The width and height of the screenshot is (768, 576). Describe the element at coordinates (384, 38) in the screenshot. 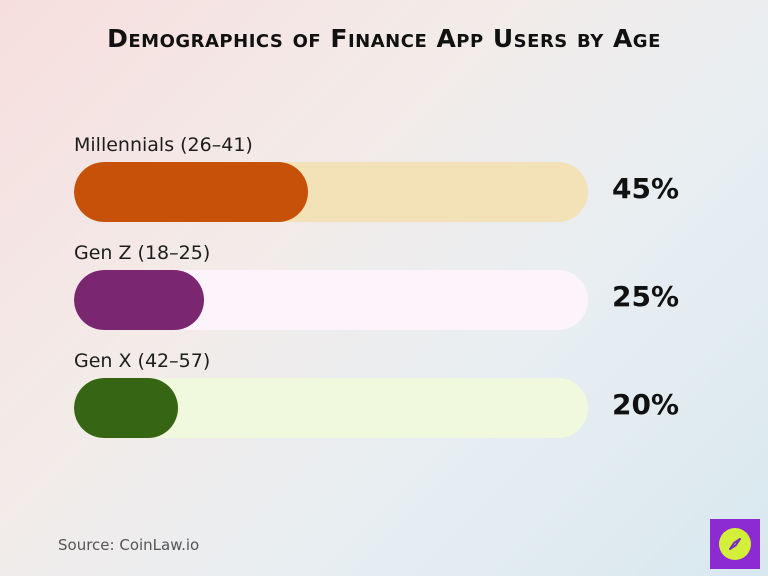

I see `chart-title: Demographics of Finance App Users by Age` at that location.